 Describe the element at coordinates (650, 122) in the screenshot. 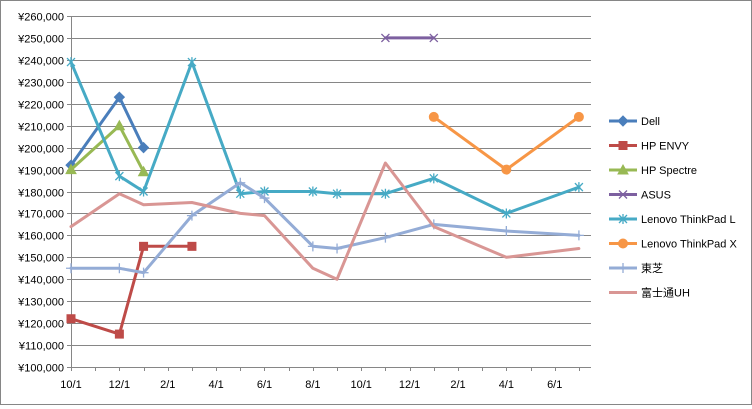

I see `legend-label: Dell` at that location.